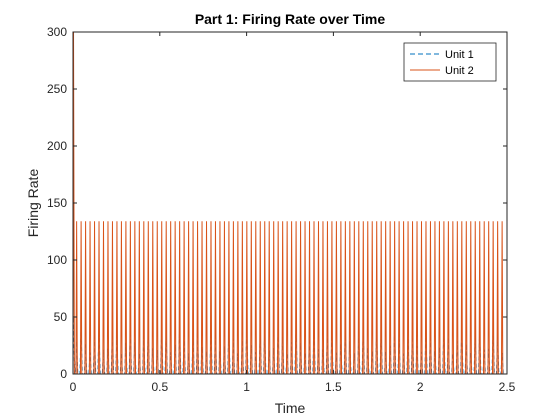 The width and height of the screenshot is (560, 420). I want to click on y-axis-label: Firing Rate, so click(33, 203).